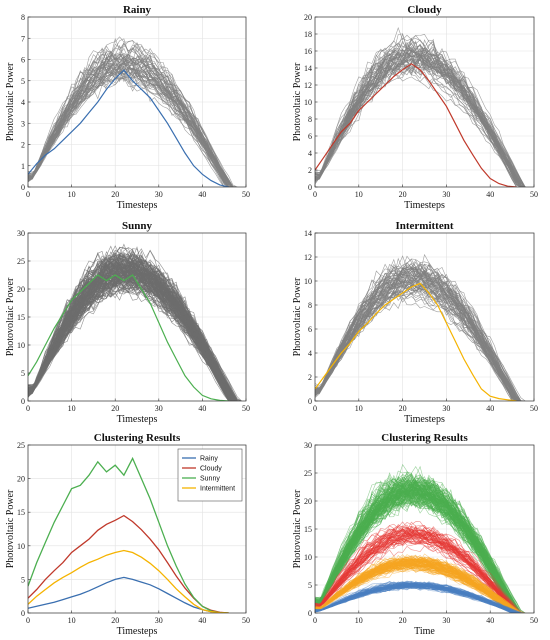 The image size is (550, 640). What do you see at coordinates (209, 459) in the screenshot?
I see `legend-label: Rainy` at bounding box center [209, 459].